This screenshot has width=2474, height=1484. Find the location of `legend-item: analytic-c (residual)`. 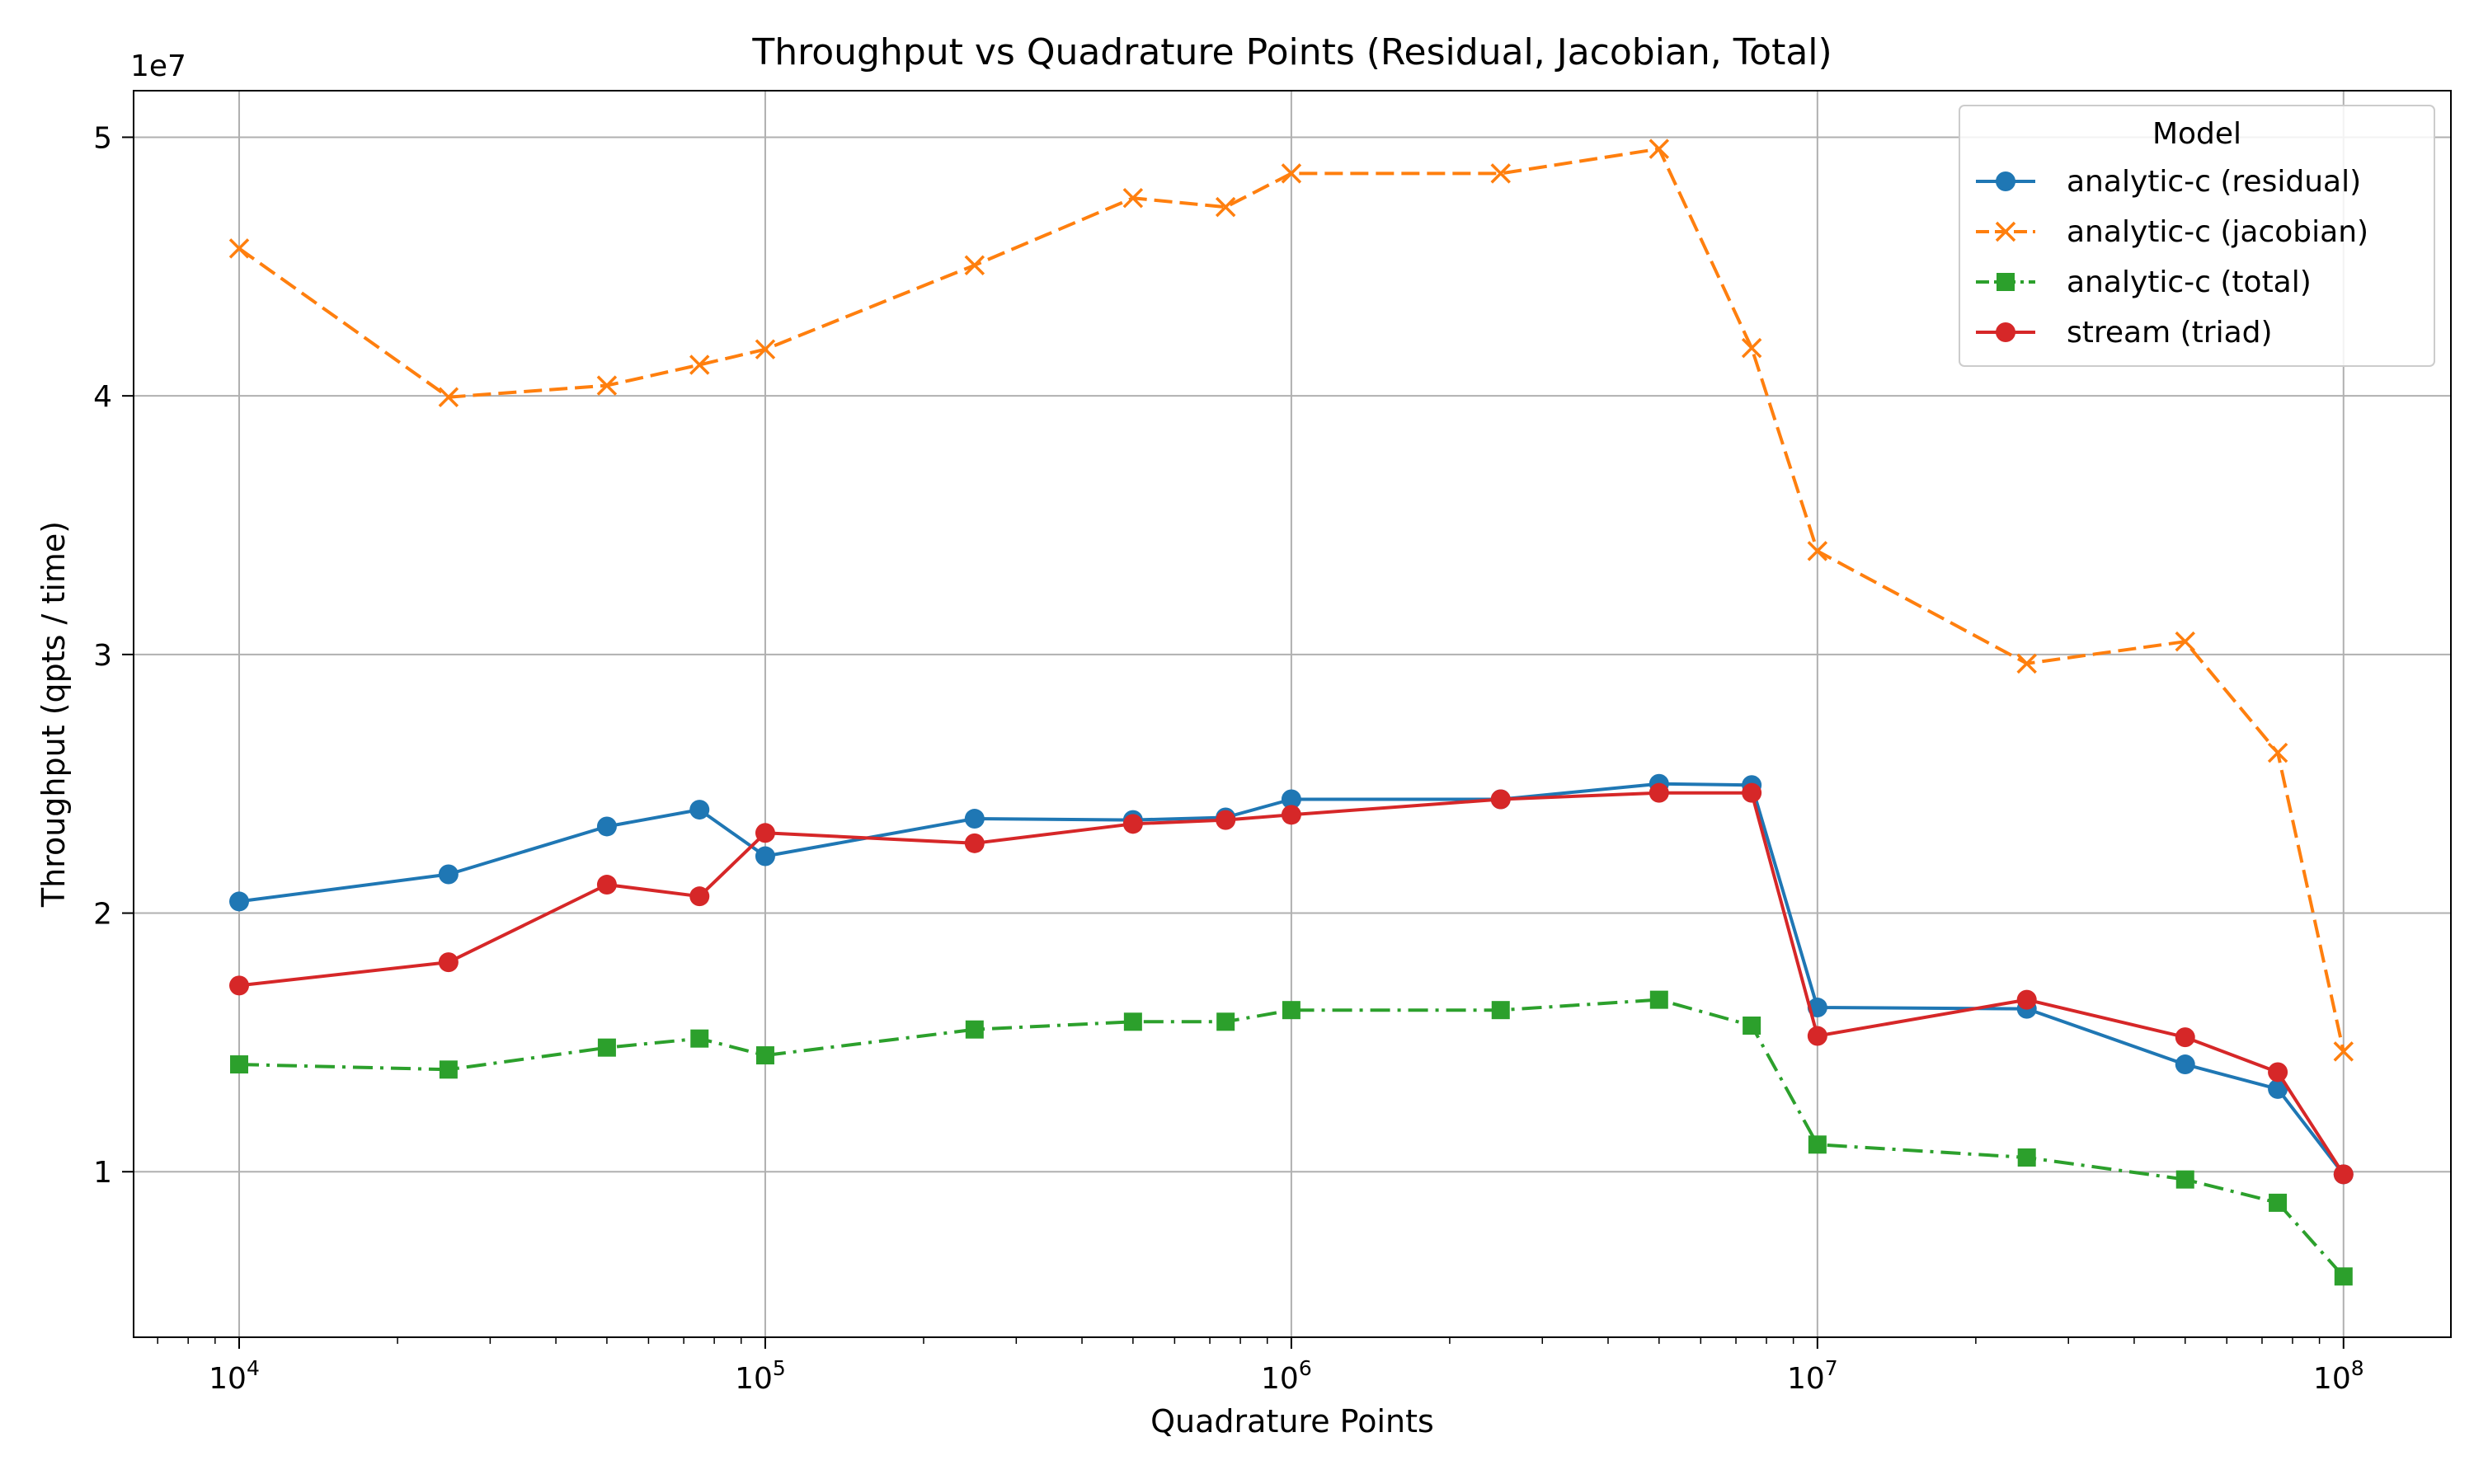

legend-item: analytic-c (residual) is located at coordinates (2168, 182).